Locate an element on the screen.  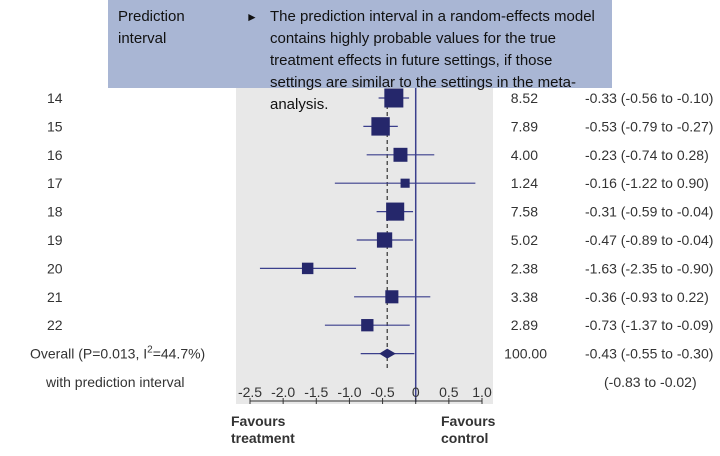
ci-label: -0.53 (-0.79 to -0.27) is located at coordinates (649, 126).